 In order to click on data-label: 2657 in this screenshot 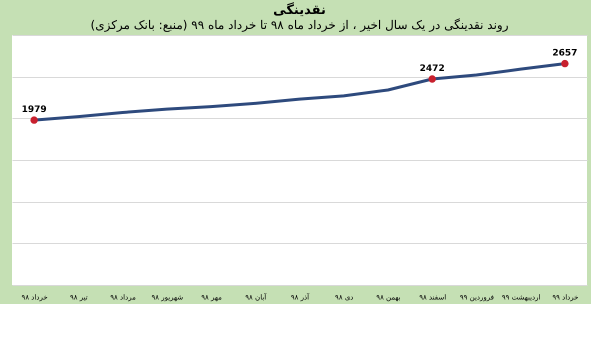, I will do `click(565, 53)`.